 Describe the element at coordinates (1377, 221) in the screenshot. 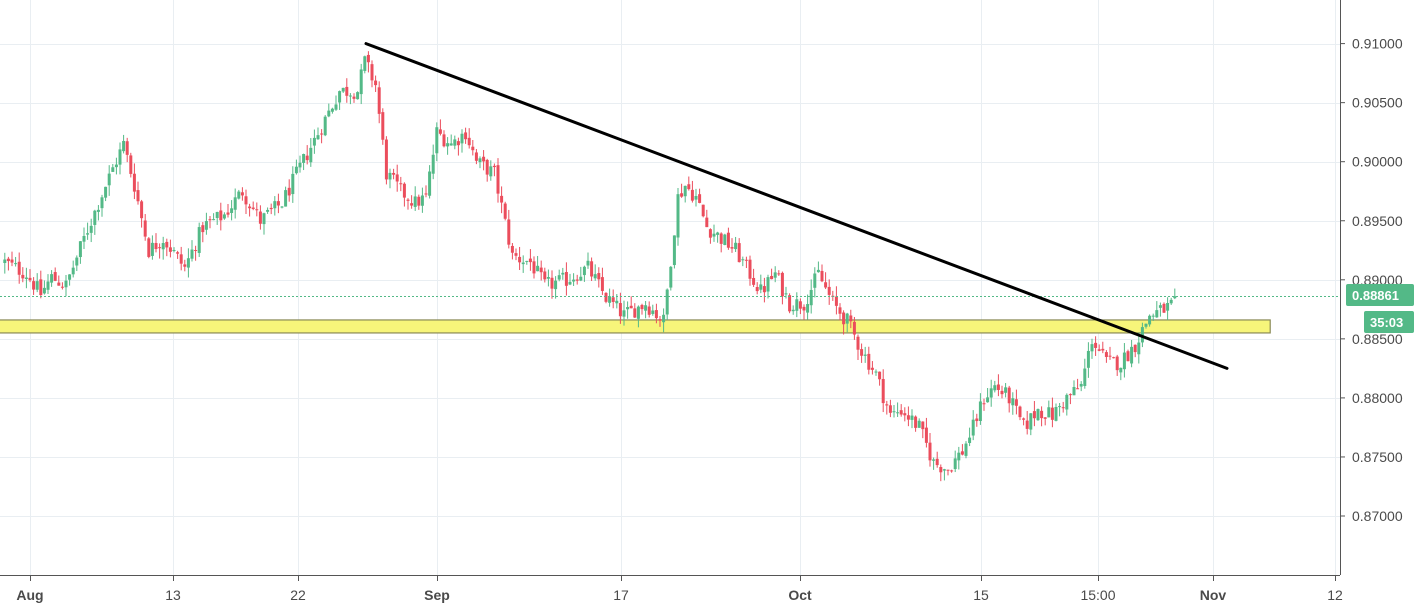

I see `y-tick-label: 0.89500` at that location.